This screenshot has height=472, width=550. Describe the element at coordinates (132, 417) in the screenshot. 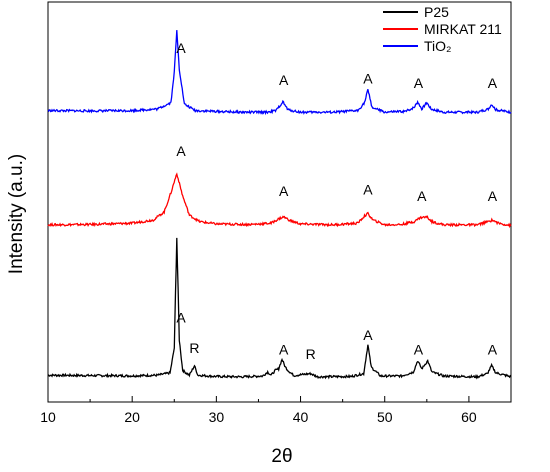

I see `x-tick-label: 20` at that location.